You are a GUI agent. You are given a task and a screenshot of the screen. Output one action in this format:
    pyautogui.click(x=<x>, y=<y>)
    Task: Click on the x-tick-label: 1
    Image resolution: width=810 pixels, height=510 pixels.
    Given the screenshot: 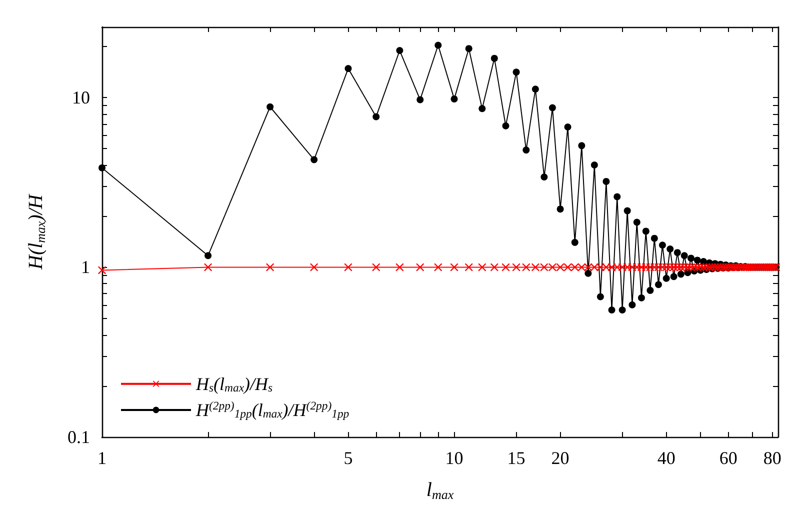 What is the action you would take?
    pyautogui.click(x=102, y=458)
    